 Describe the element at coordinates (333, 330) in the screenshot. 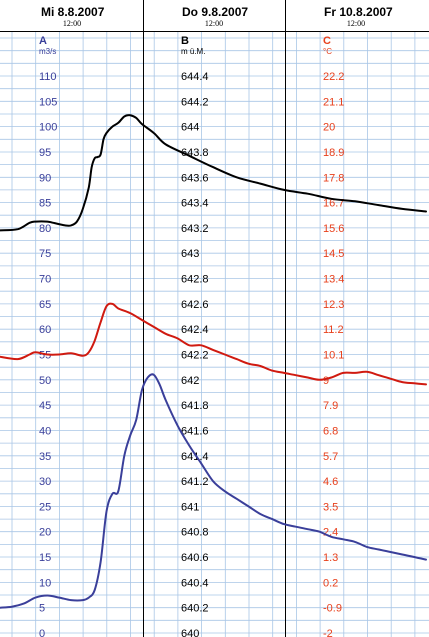

I see `tick-label-c: 11.2` at that location.